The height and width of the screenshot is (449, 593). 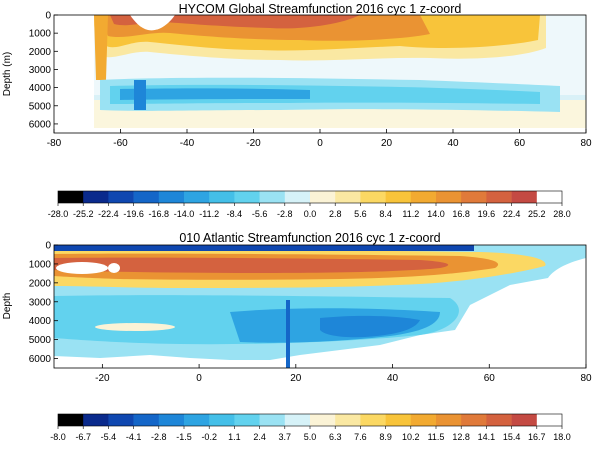 What do you see at coordinates (235, 22) in the screenshot?
I see `global-upper-positive-cell-core` at bounding box center [235, 22].